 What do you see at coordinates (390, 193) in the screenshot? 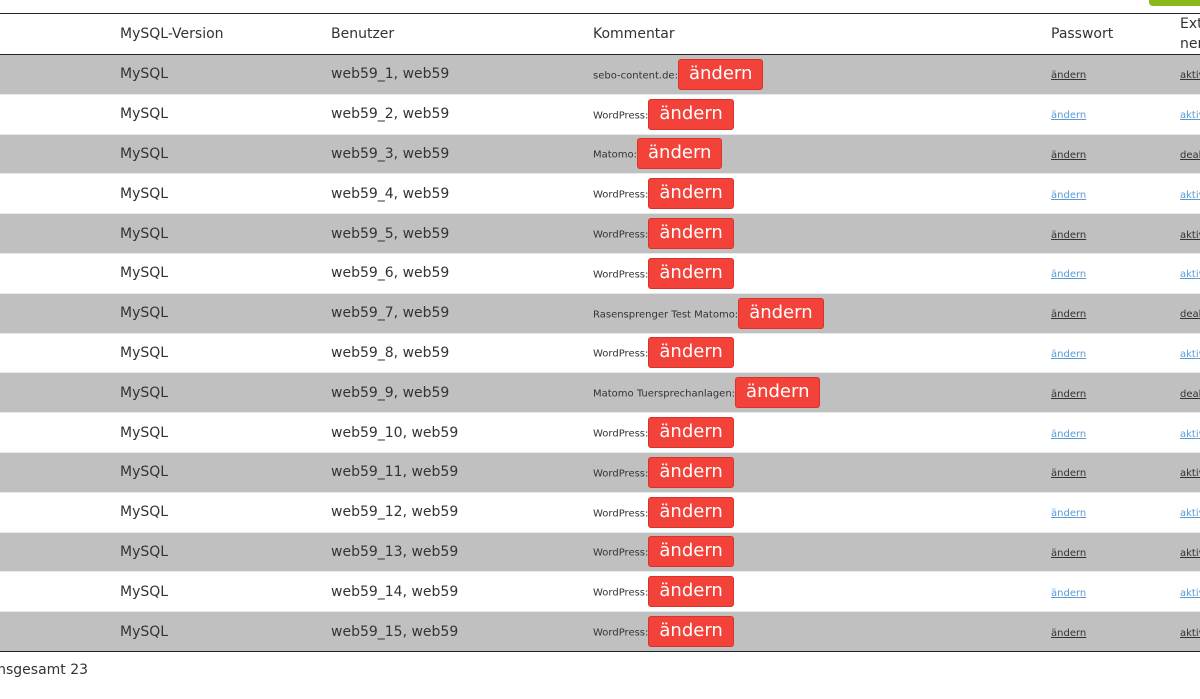
I see `db-user: web59_4, web59` at bounding box center [390, 193].